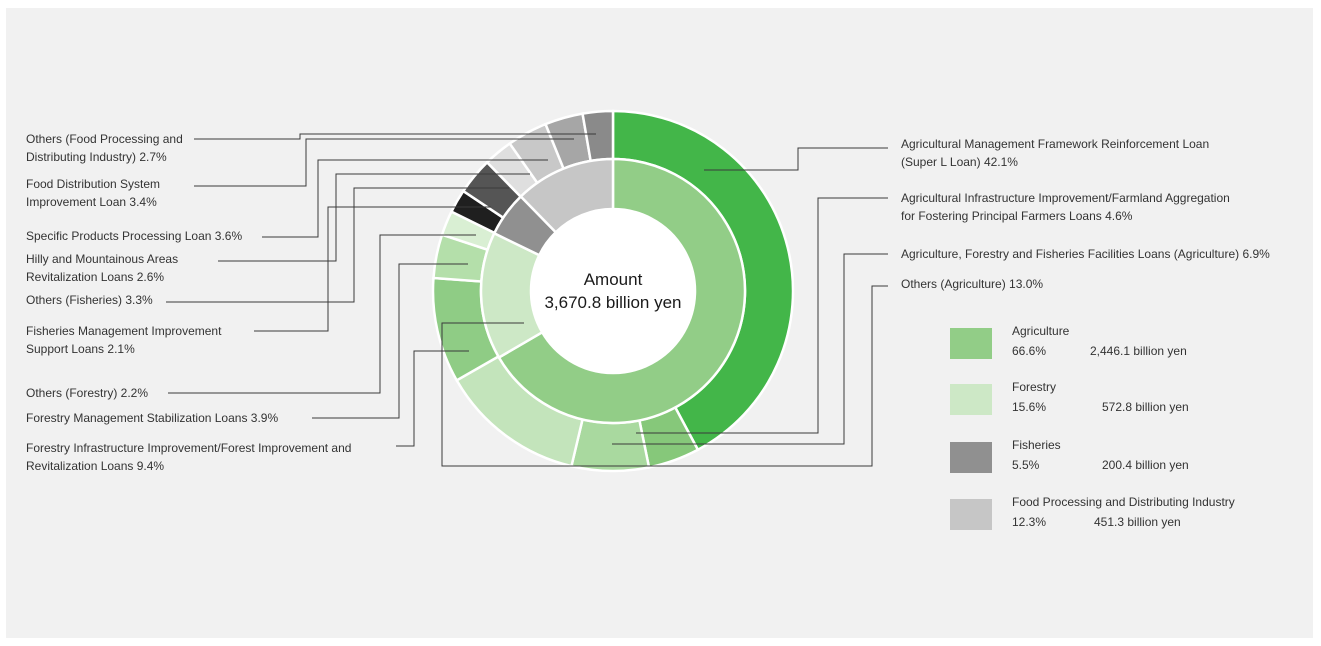  What do you see at coordinates (1029, 522) in the screenshot?
I see `legend-percent: 12.3%` at bounding box center [1029, 522].